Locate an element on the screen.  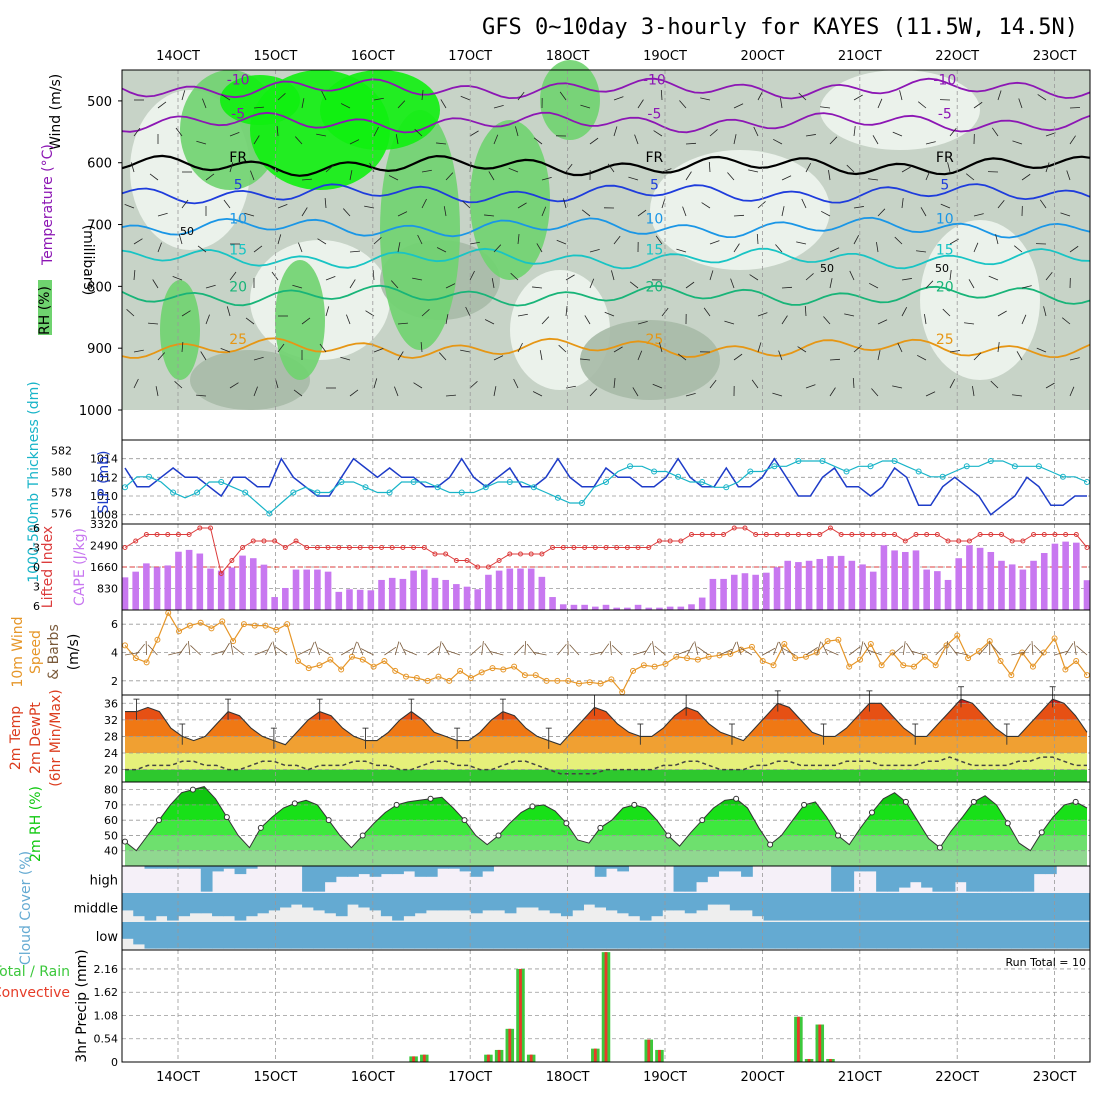
temp-color-band is located at coordinates (606, 728).